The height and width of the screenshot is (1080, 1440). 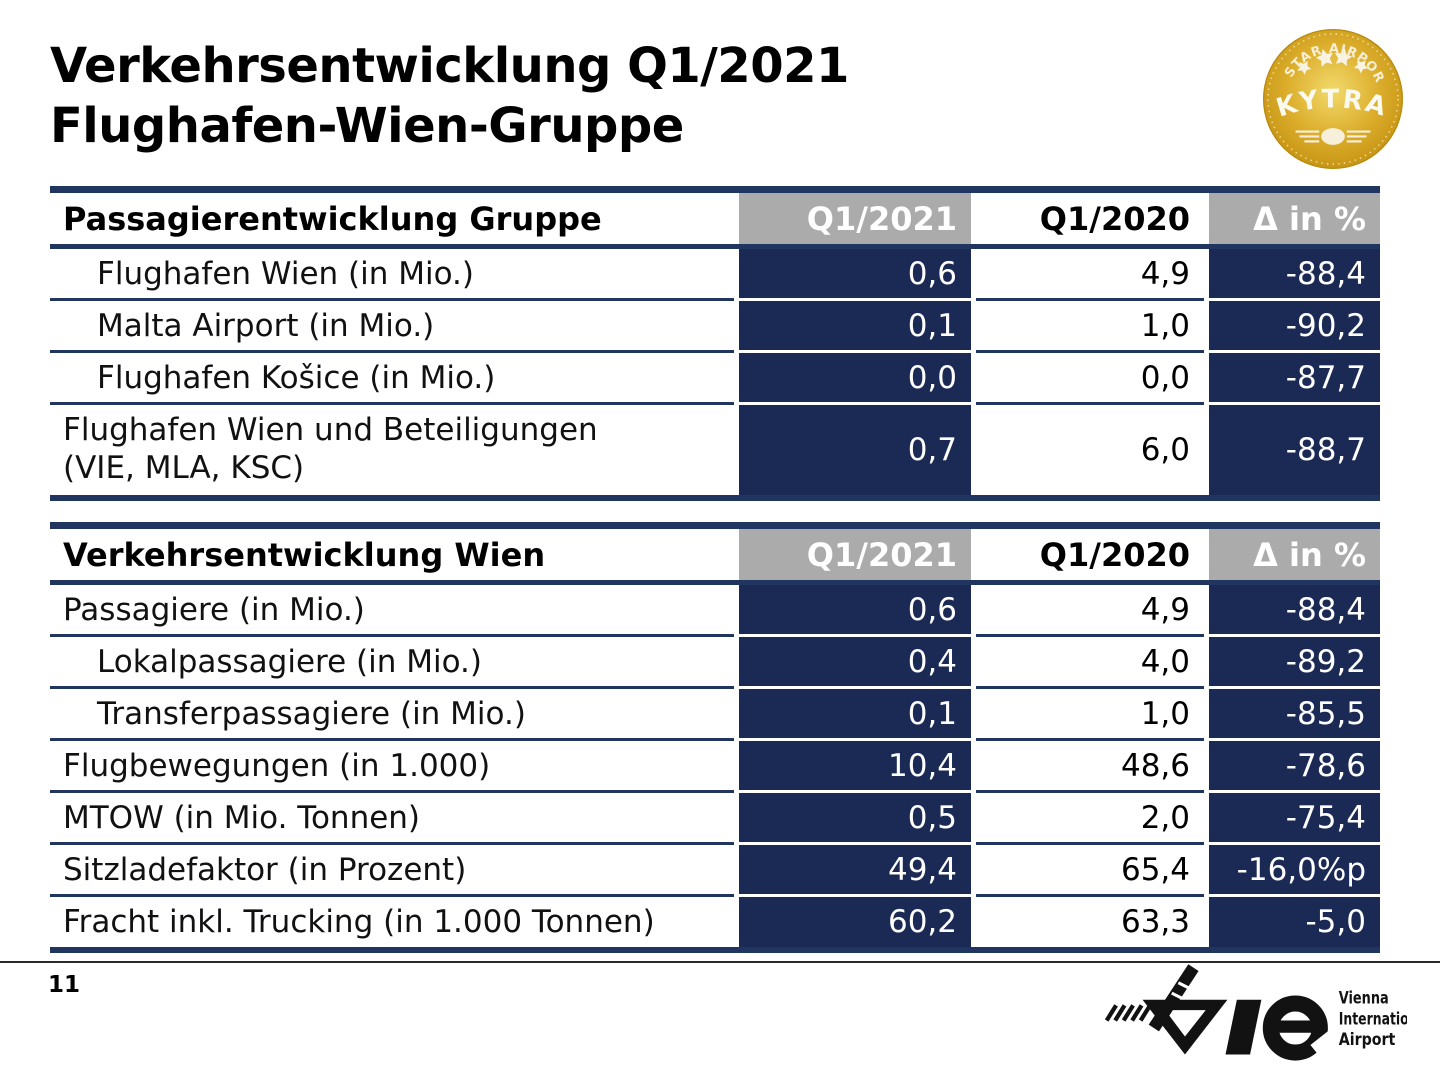 What do you see at coordinates (449, 66) in the screenshot?
I see `page-title-line1: Verkehrsentwicklung Q1/2021` at bounding box center [449, 66].